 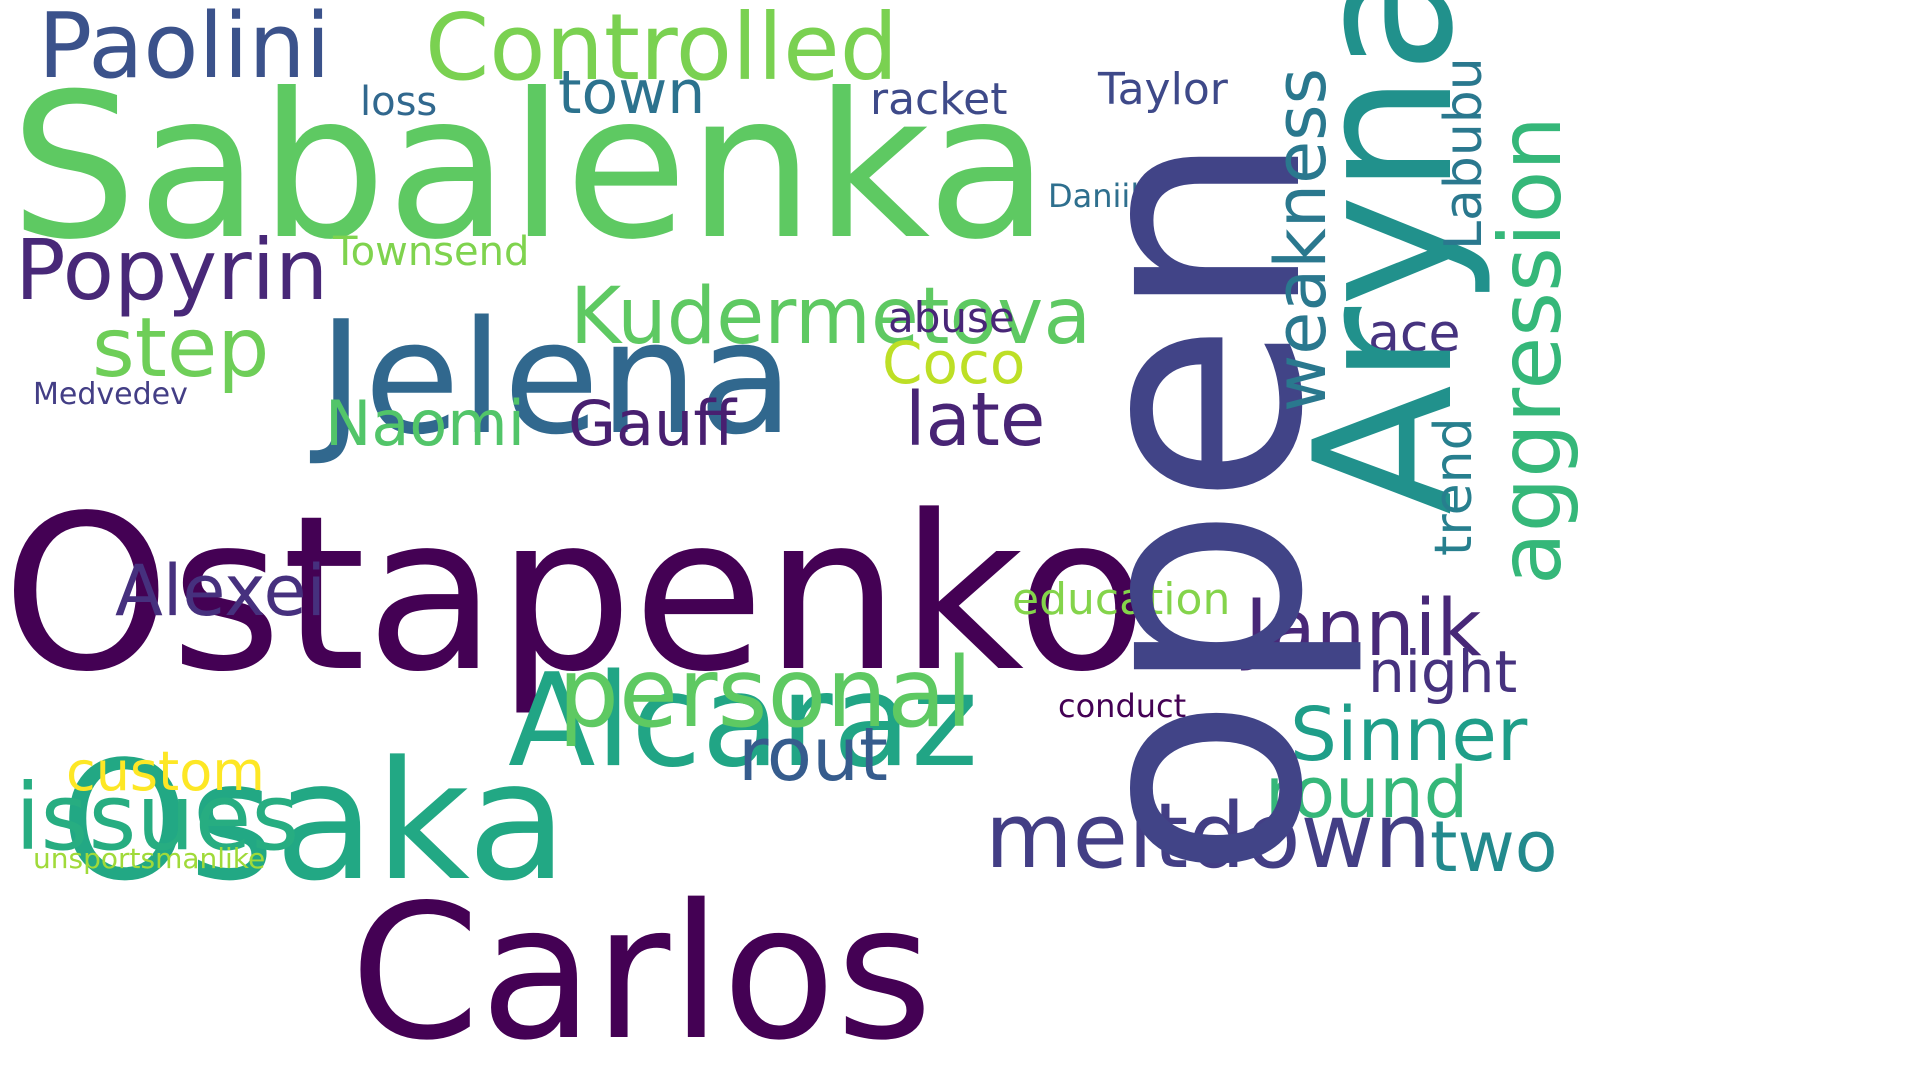 I want to click on word-custom: custom, so click(x=165, y=771).